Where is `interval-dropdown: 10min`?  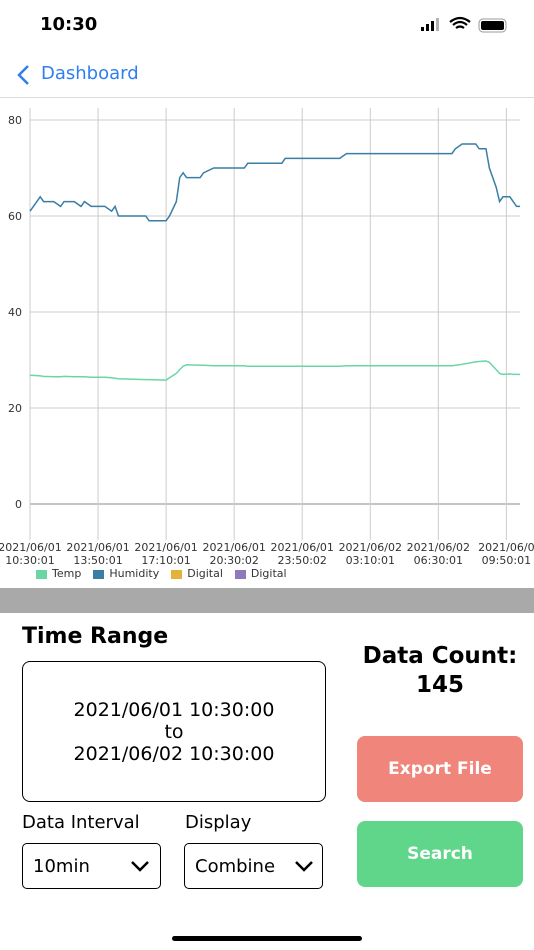
interval-dropdown: 10min is located at coordinates (91, 866).